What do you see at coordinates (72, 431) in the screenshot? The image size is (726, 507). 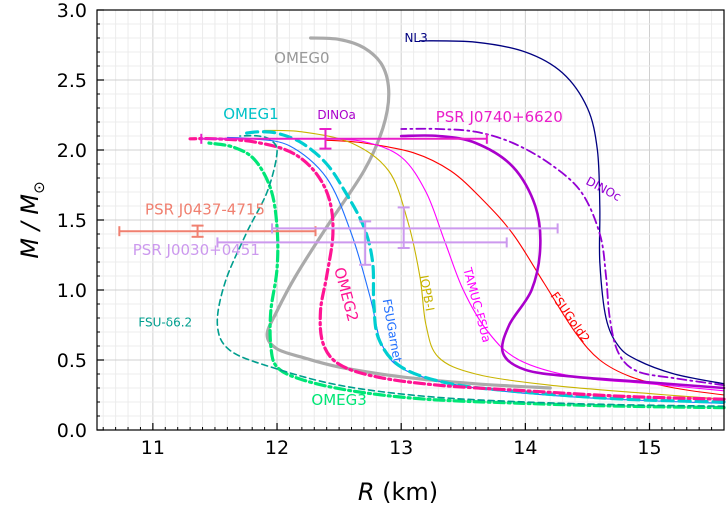 I see `y-tick-label: 0.0` at bounding box center [72, 431].